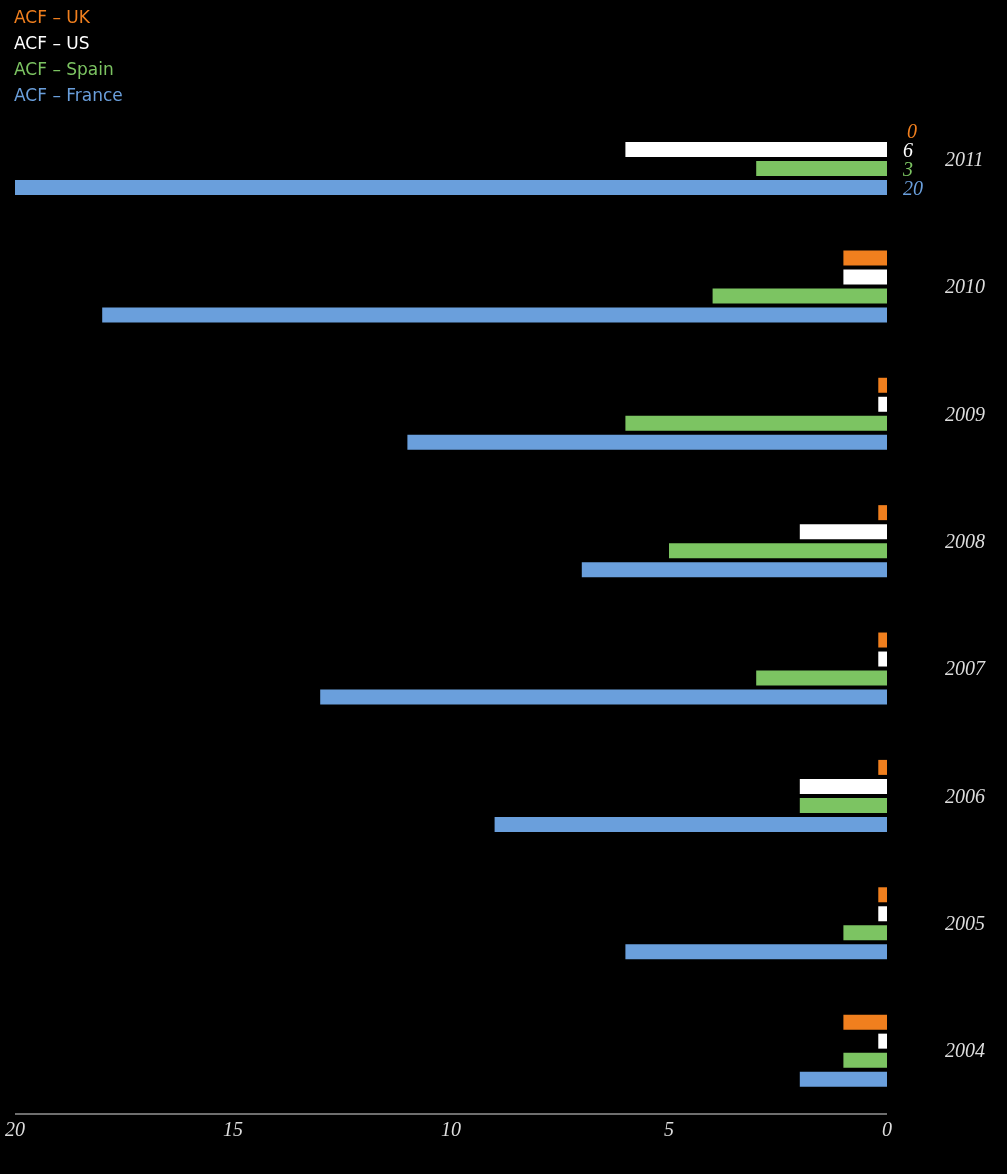 The width and height of the screenshot is (1007, 1174). Describe the element at coordinates (451, 1129) in the screenshot. I see `x-tick-label: 10` at that location.